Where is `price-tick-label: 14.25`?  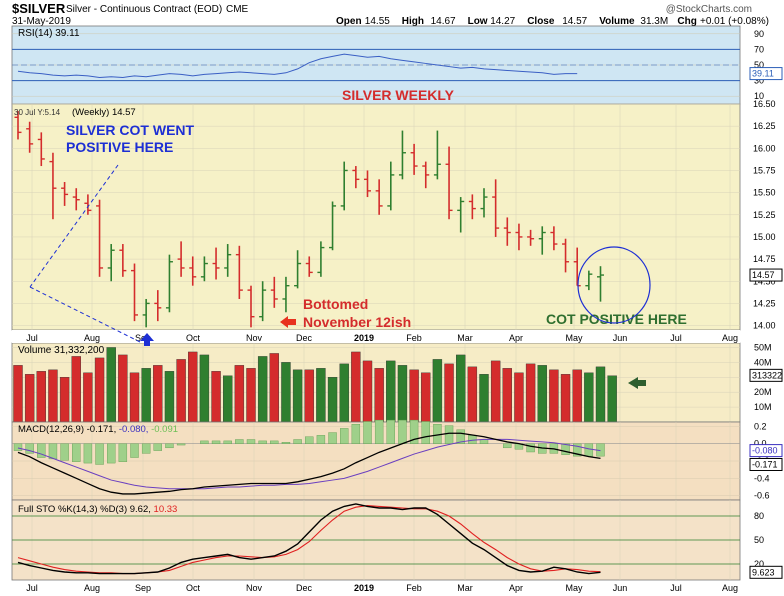
price-tick-label: 14.25 is located at coordinates (764, 303).